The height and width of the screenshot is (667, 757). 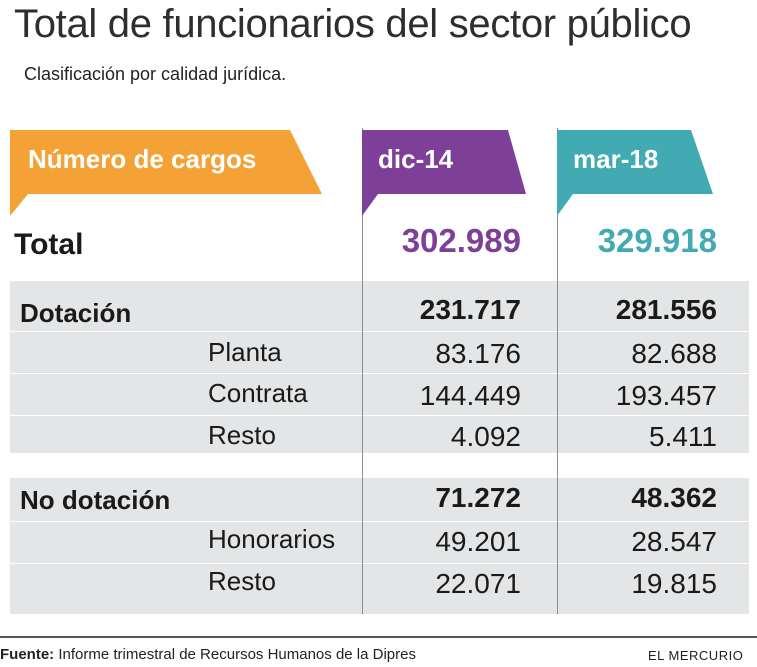 I want to click on column-header-dic14: dic-14, so click(x=444, y=173).